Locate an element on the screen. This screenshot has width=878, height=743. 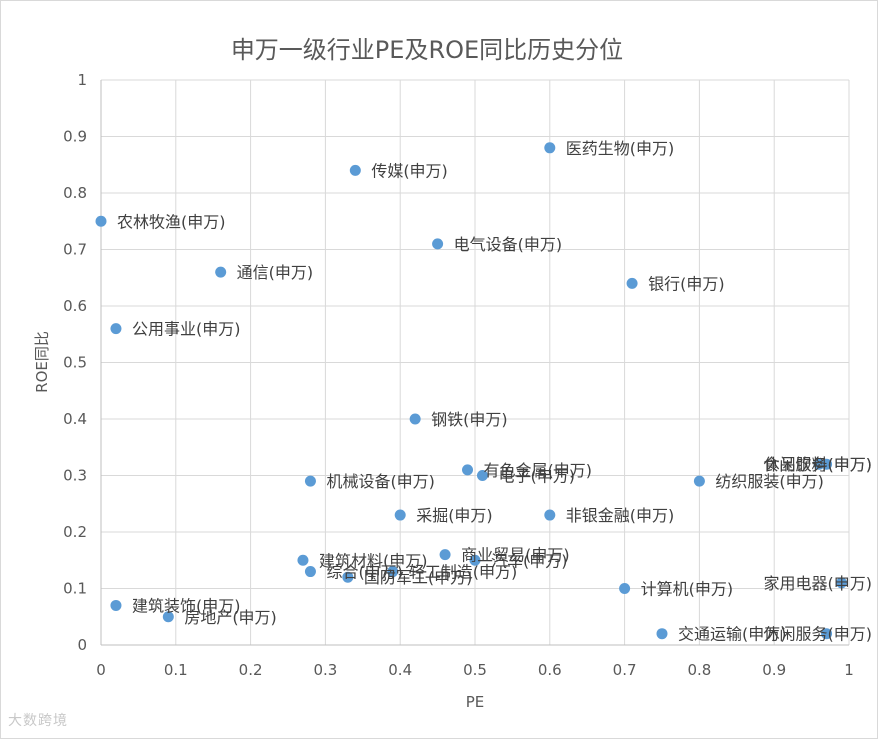
point-label: 采掘(申万) is located at coordinates (454, 515).